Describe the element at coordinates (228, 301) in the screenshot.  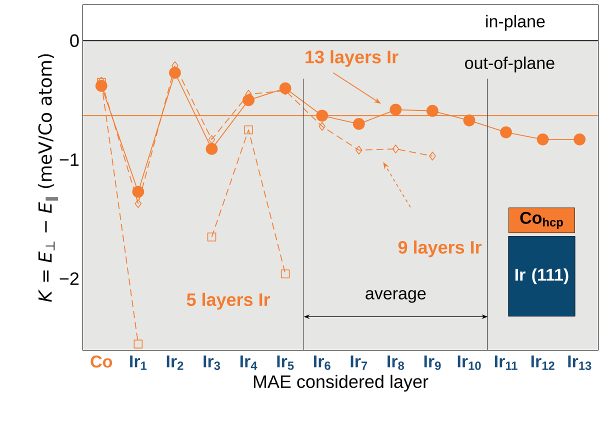
I see `annotation: 5 layers Ir` at that location.